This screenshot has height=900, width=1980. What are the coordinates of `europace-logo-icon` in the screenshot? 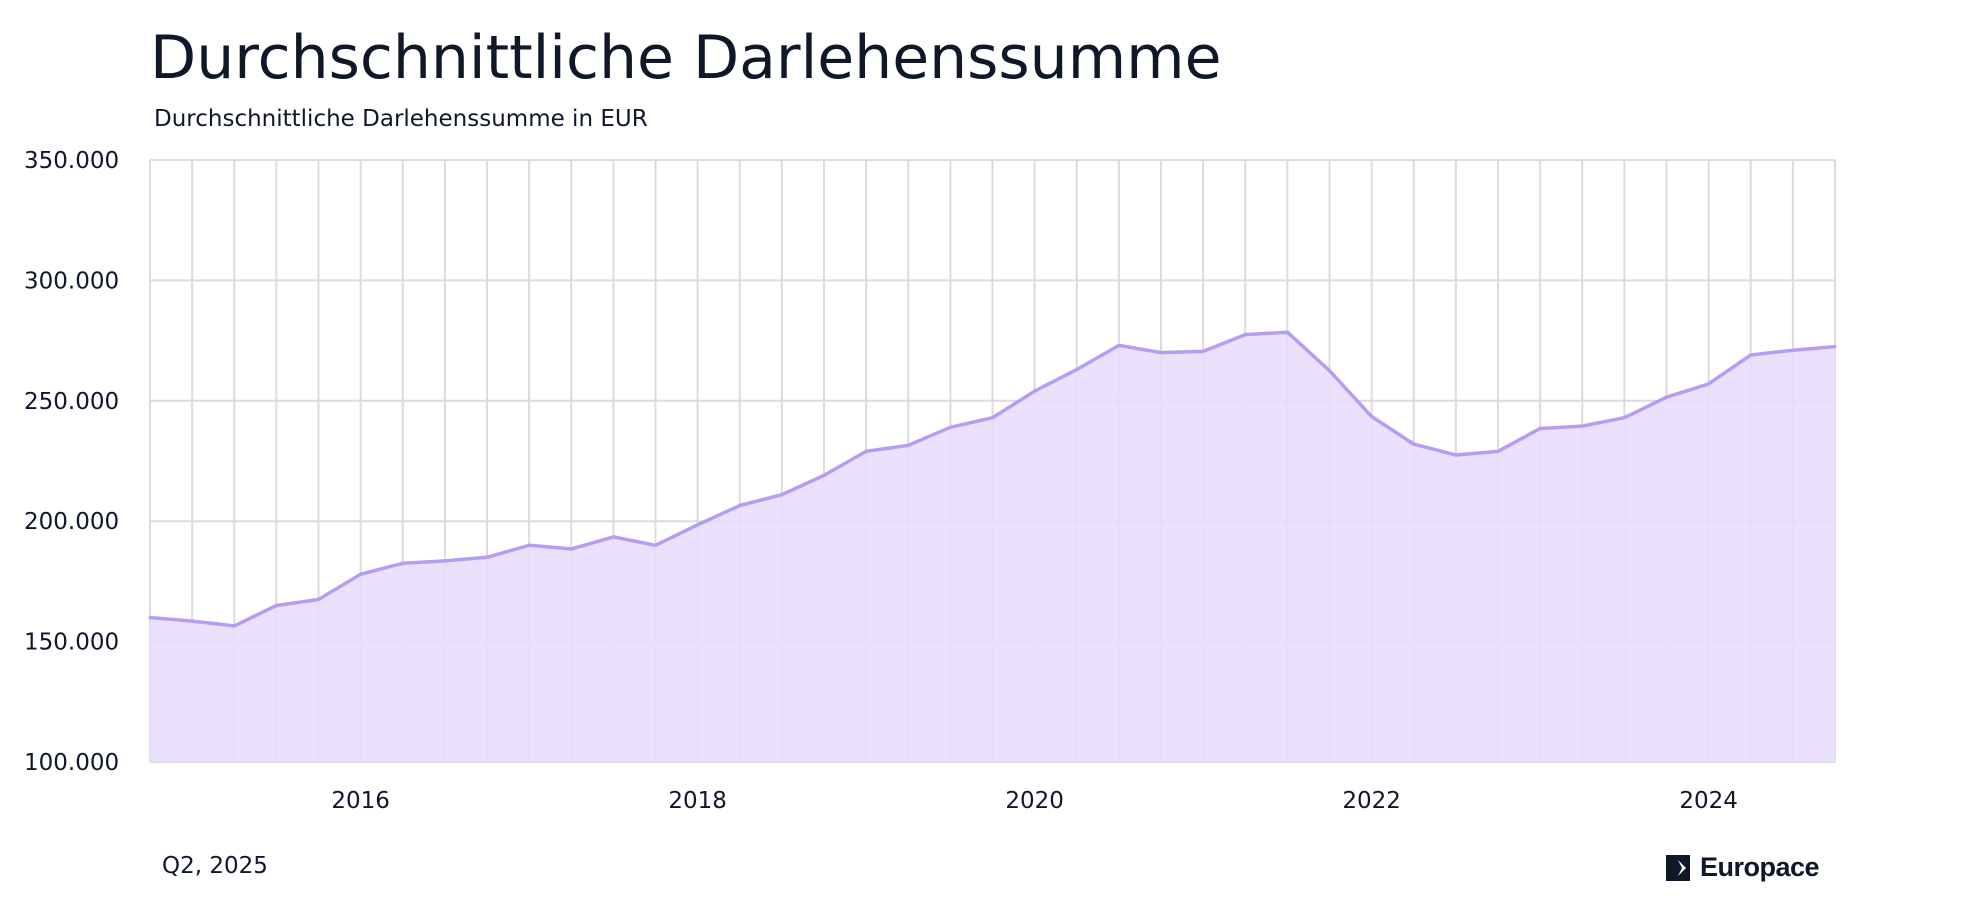 It's located at (1678, 867).